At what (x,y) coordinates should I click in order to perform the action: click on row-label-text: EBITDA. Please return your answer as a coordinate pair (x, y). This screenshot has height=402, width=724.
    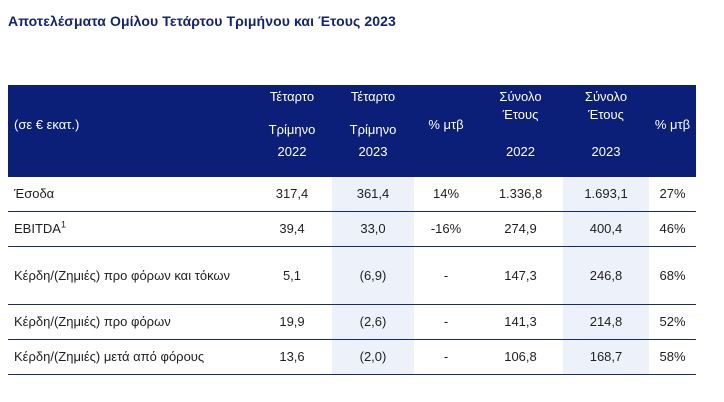
    Looking at the image, I should click on (37, 228).